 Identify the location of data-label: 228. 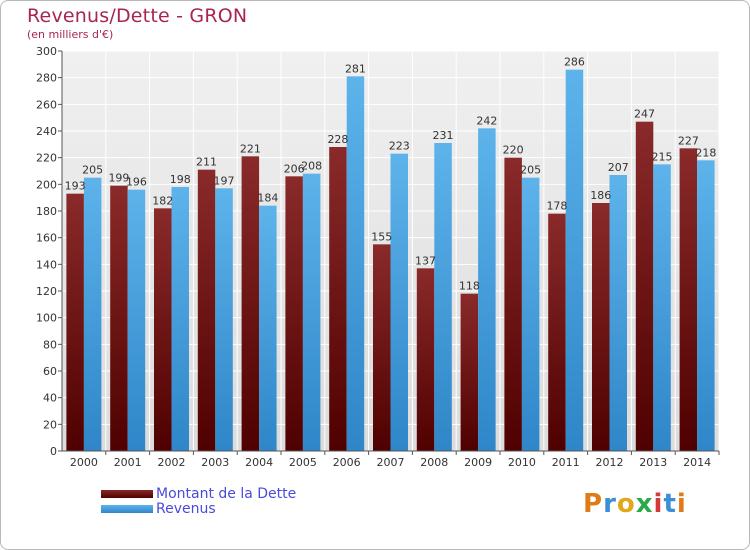
(337, 139).